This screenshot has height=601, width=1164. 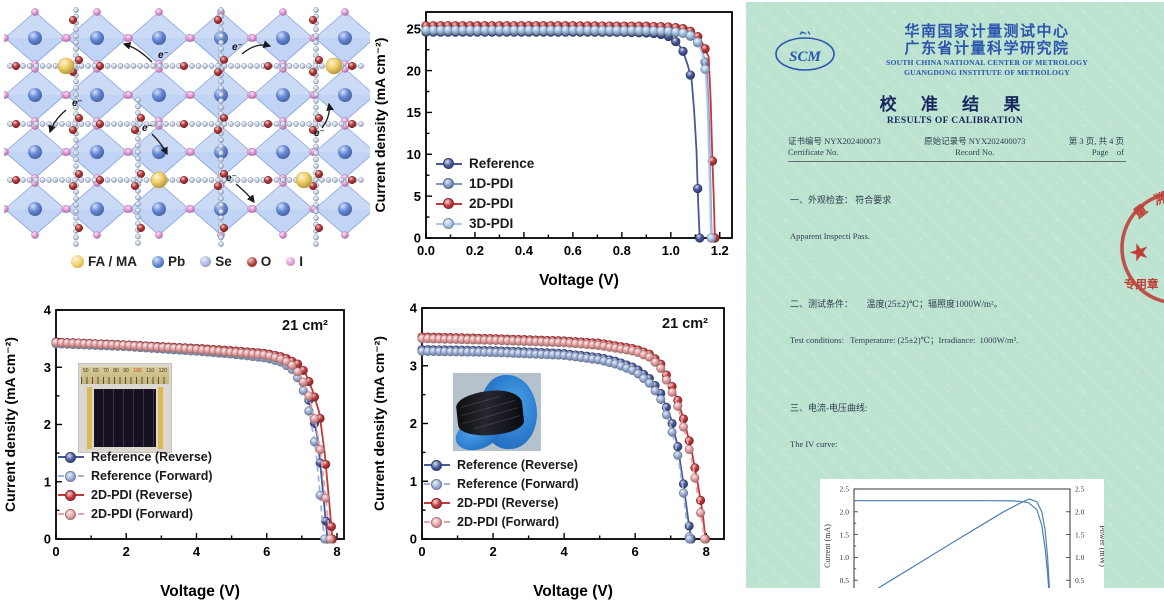 What do you see at coordinates (426, 250) in the screenshot?
I see `svg-text: 0.0` at bounding box center [426, 250].